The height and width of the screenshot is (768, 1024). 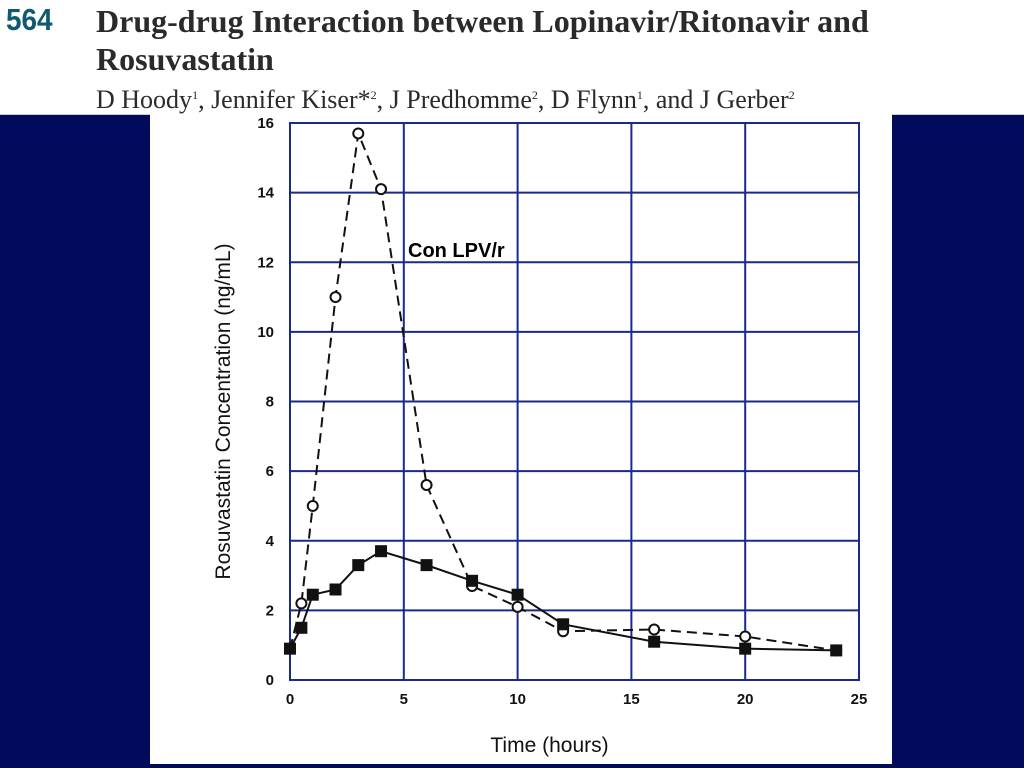 I want to click on author-name: J Gerber, so click(x=744, y=99).